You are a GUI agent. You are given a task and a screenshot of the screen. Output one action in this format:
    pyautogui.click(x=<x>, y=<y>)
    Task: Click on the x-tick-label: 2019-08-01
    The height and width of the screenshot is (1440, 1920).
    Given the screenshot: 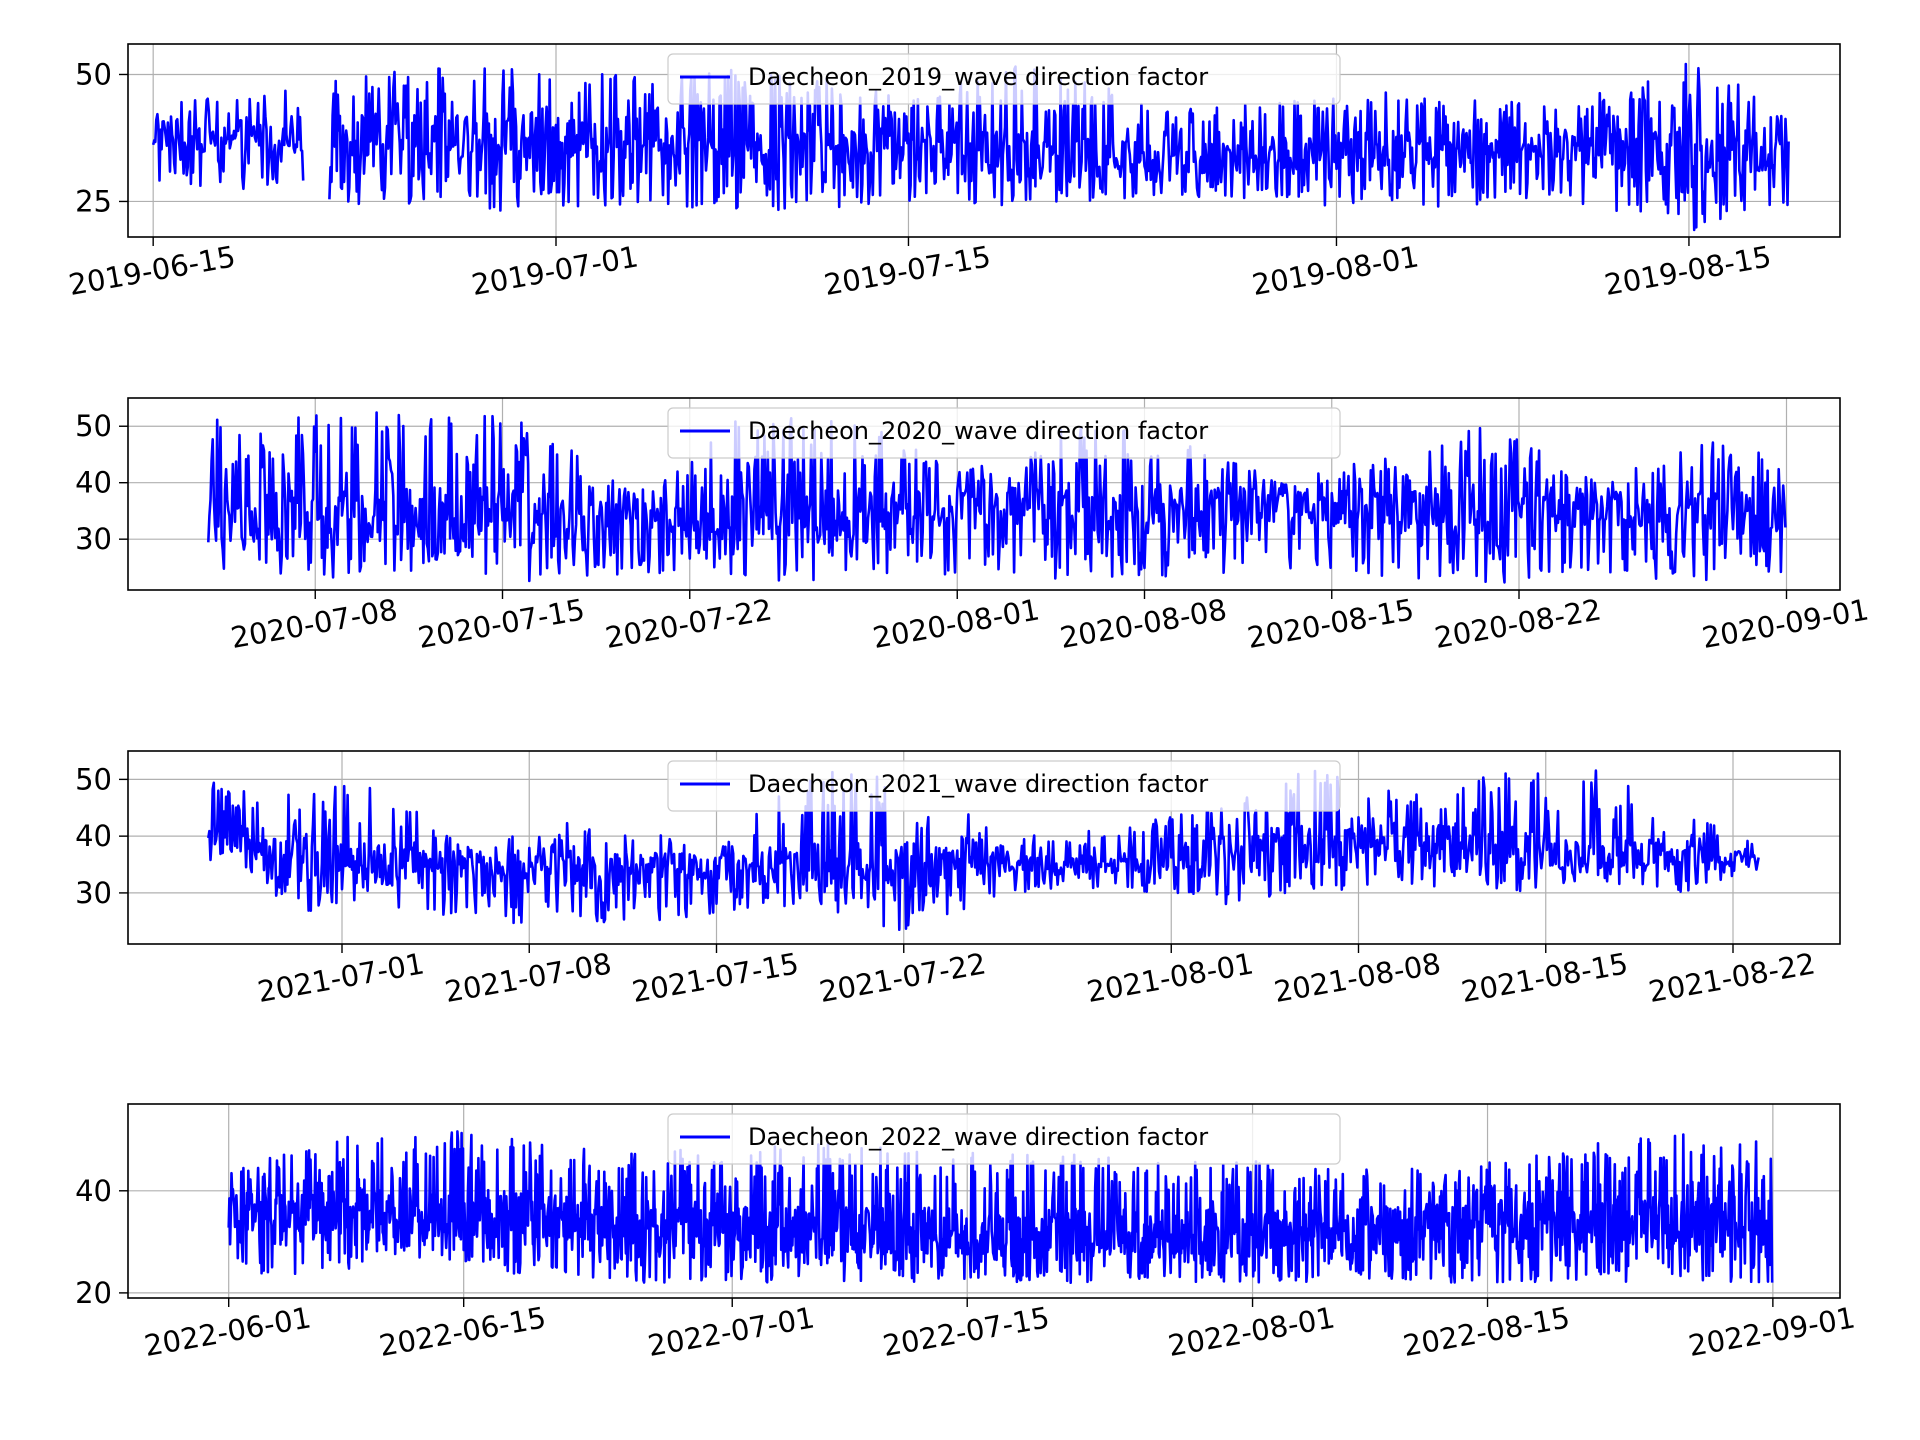 What is the action you would take?
    pyautogui.click(x=1335, y=270)
    